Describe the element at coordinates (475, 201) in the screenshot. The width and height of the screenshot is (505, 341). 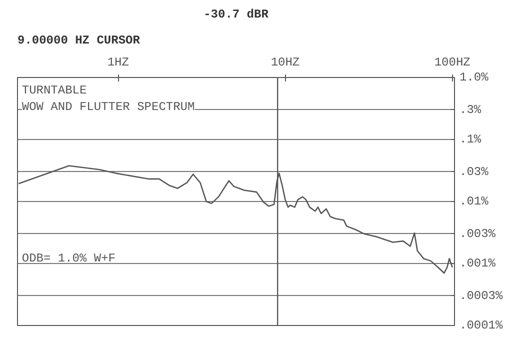
I see `y-tick-label: .01%` at that location.